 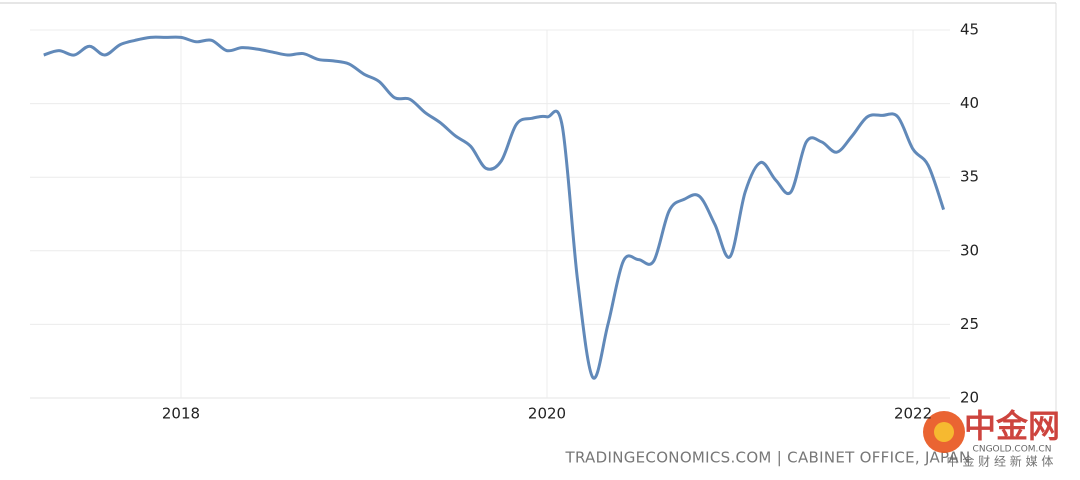 What do you see at coordinates (969, 398) in the screenshot?
I see `y-tick-label: 20` at bounding box center [969, 398].